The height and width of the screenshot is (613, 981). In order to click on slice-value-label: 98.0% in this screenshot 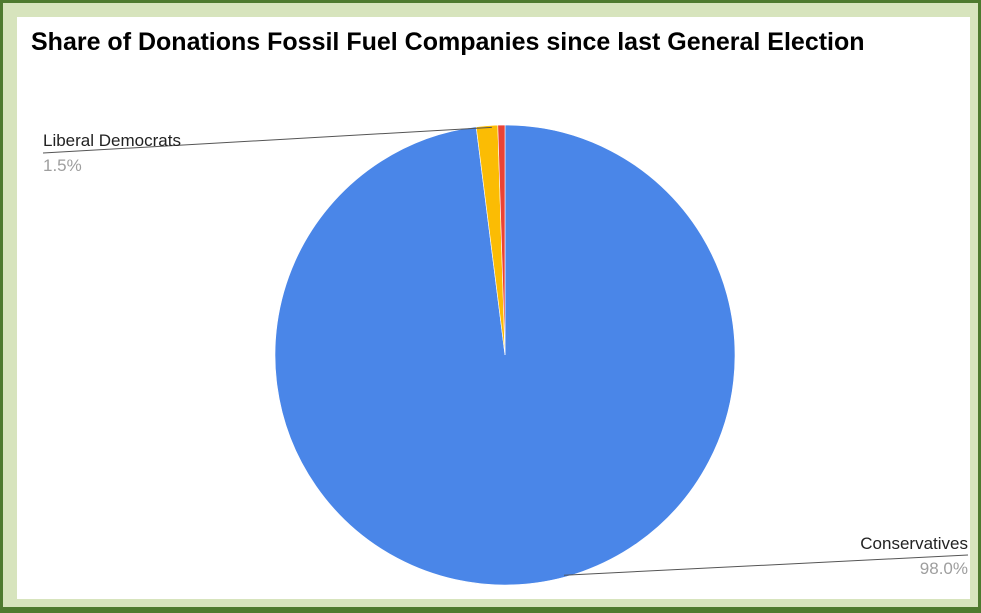, I will do `click(944, 568)`.